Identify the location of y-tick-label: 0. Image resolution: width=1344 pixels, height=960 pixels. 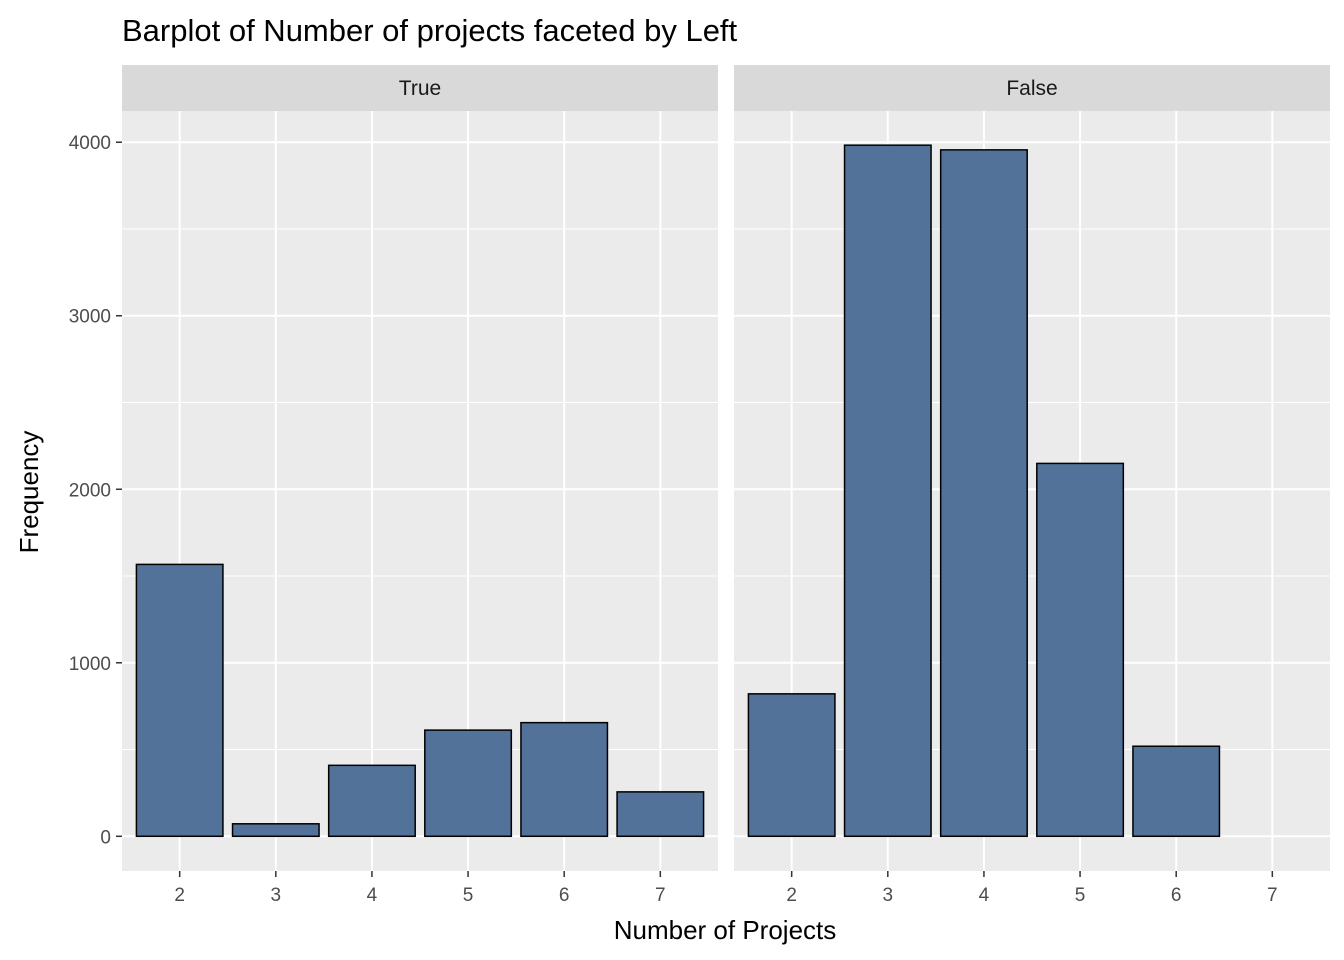
(105, 837).